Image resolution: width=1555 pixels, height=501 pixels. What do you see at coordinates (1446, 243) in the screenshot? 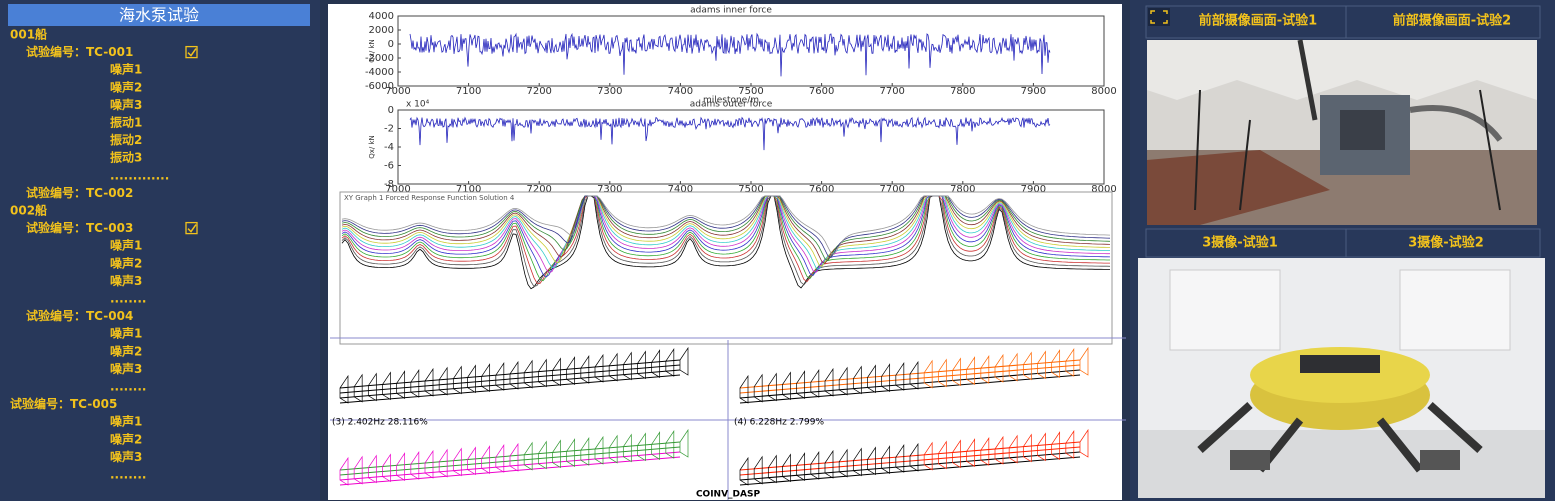
I see `camera-tab: 3摄像-试验2` at bounding box center [1446, 243].